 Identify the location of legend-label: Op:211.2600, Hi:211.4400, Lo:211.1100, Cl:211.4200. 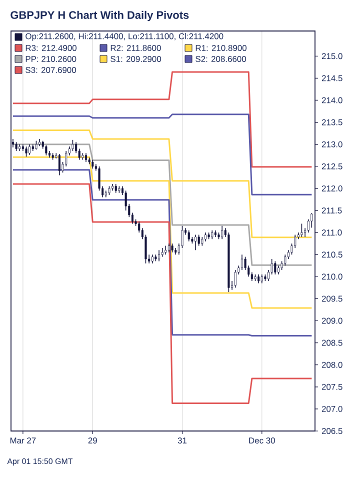
(125, 37).